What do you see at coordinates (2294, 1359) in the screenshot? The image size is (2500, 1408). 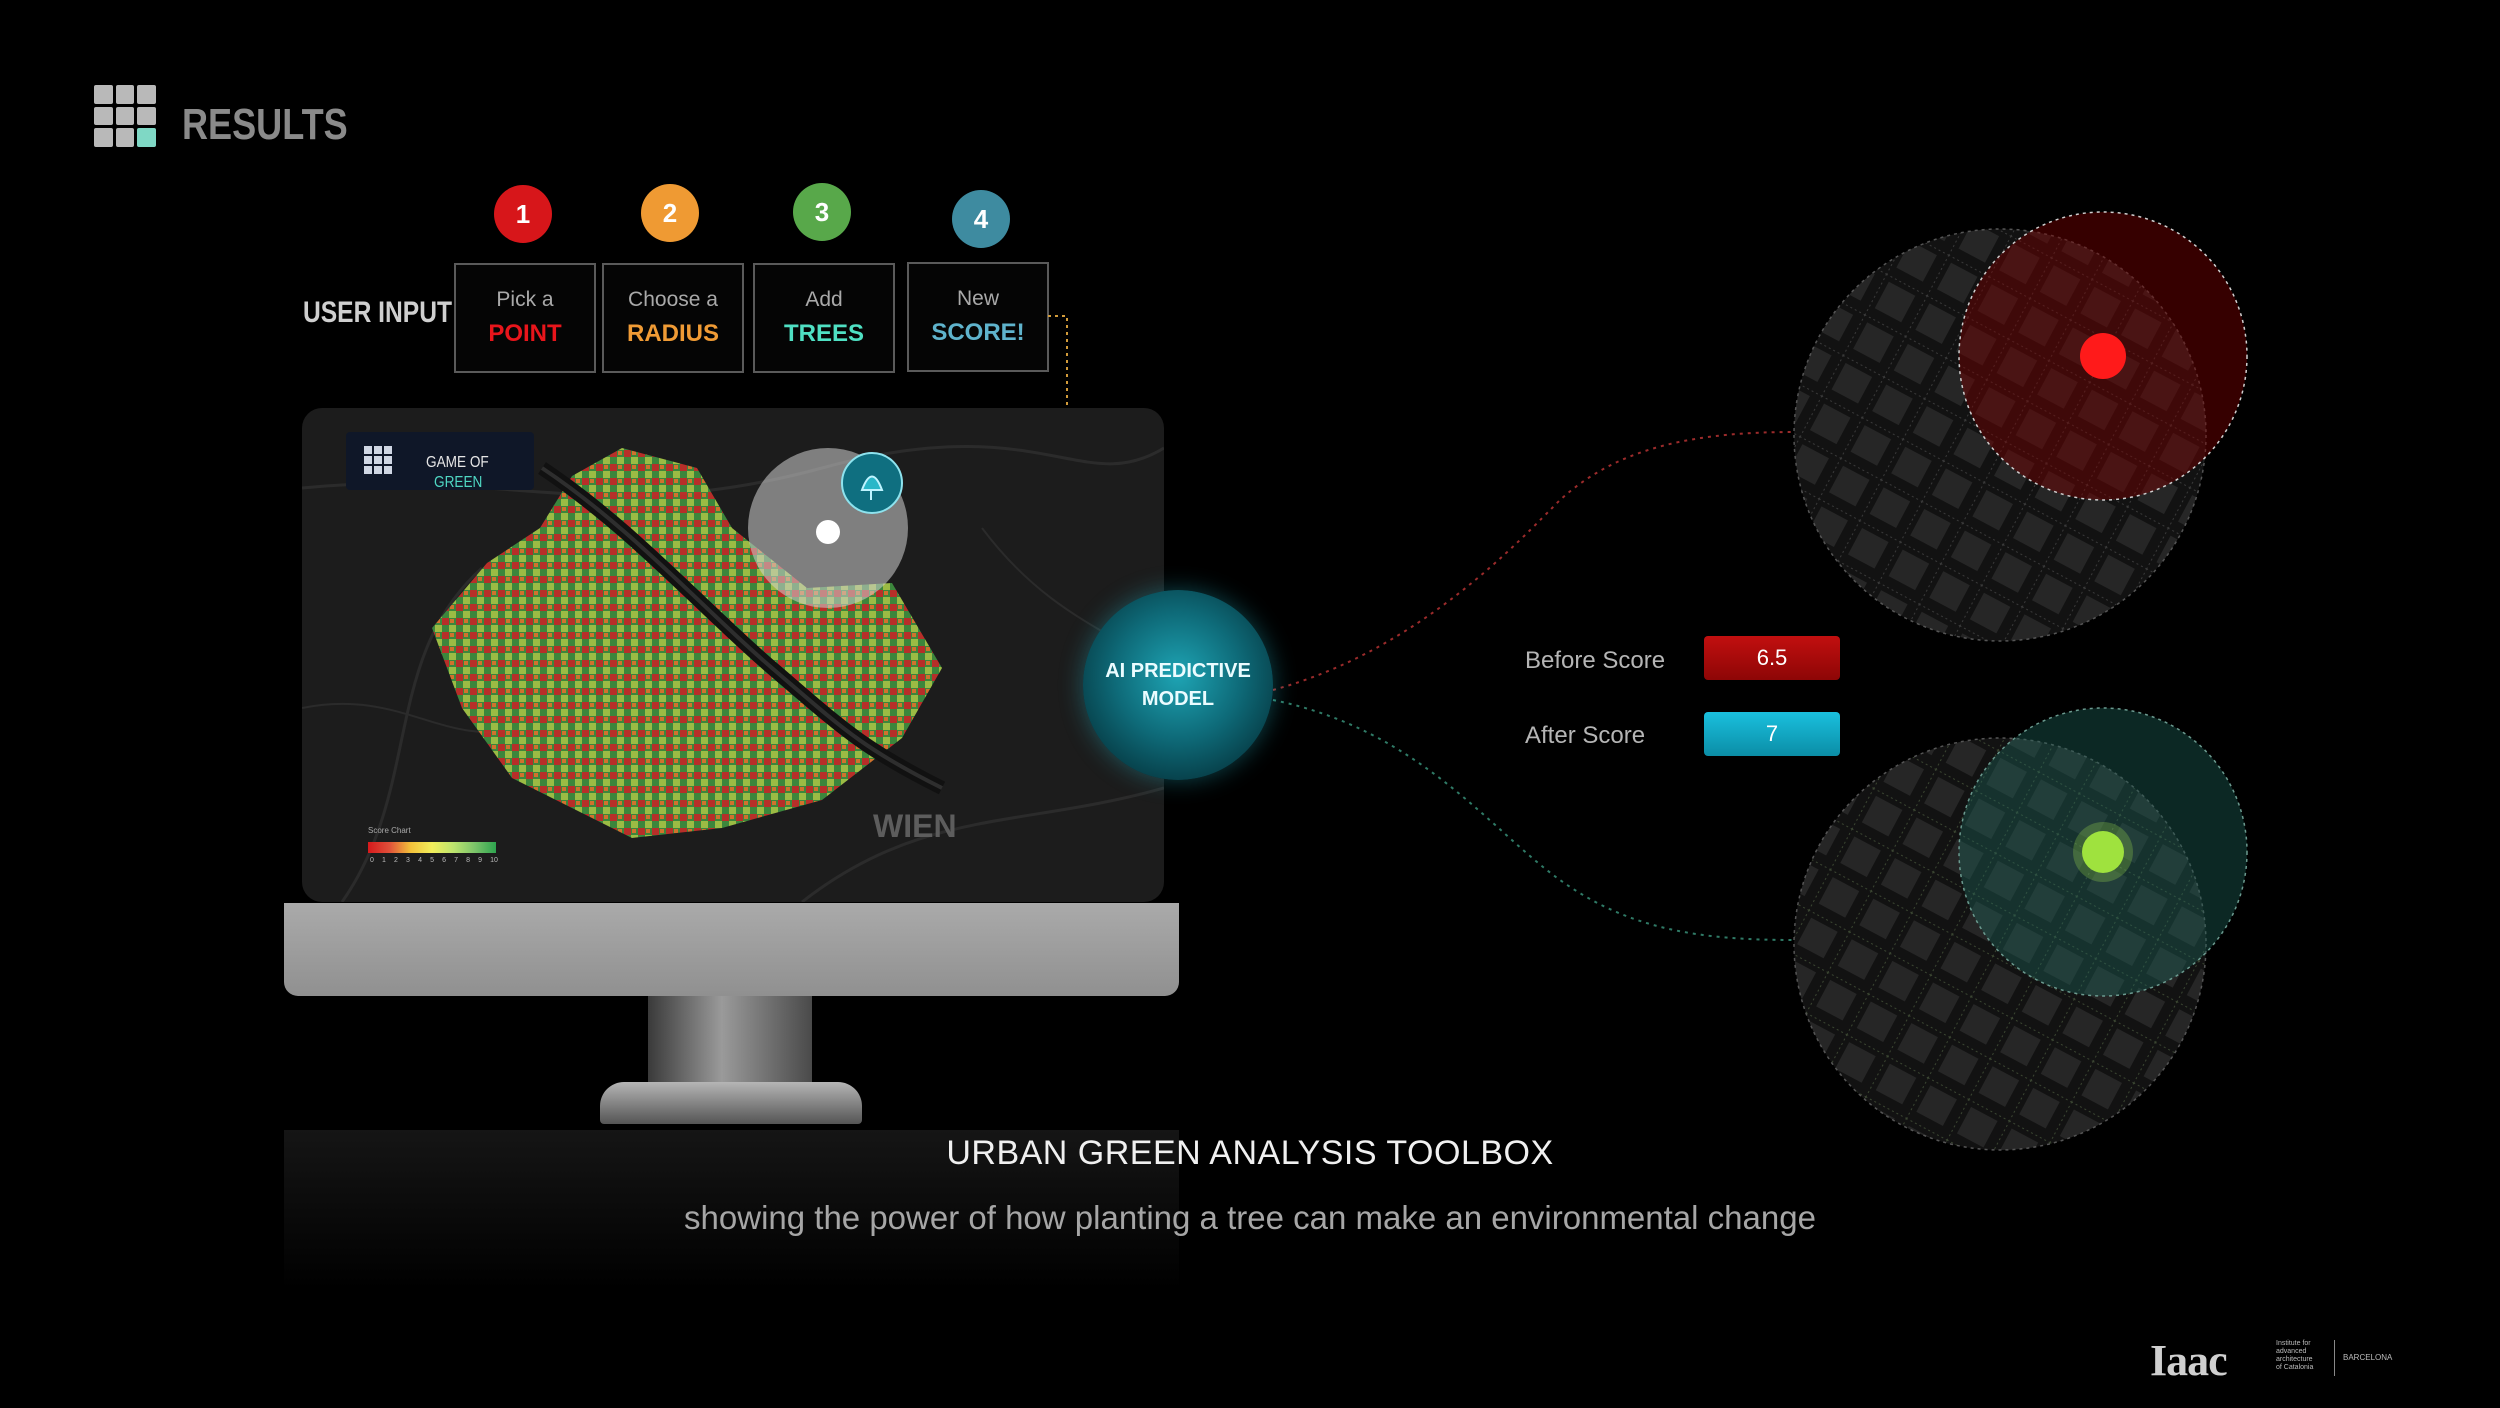 I see `iaac-info-line: architecture` at bounding box center [2294, 1359].